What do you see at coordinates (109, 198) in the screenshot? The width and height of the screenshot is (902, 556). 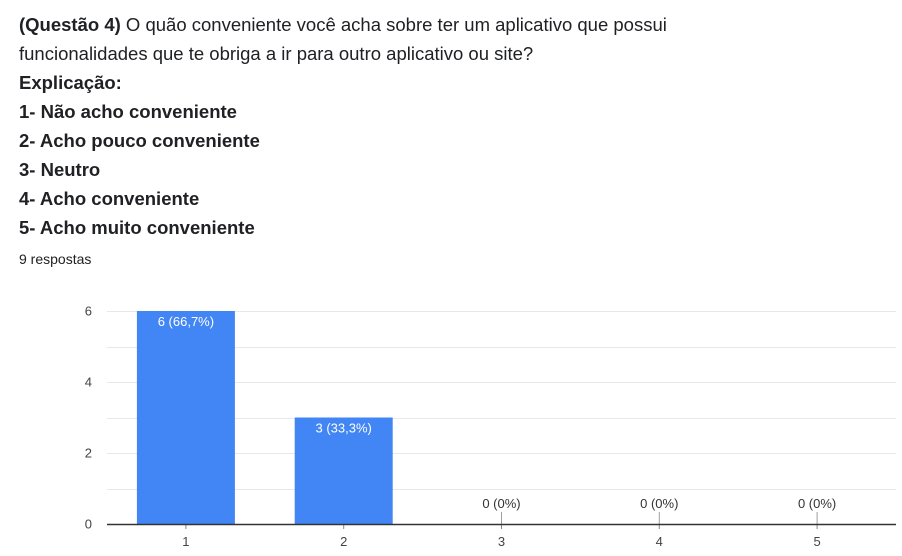 I see `option-4: 4- Acho conveniente` at bounding box center [109, 198].